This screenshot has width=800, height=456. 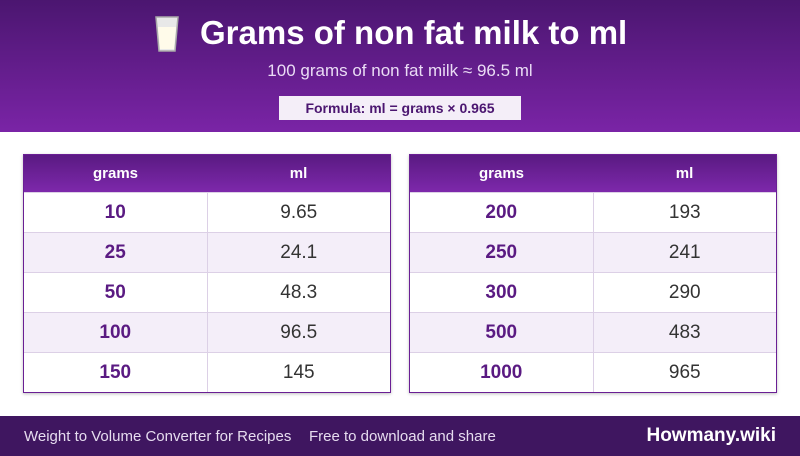 I want to click on table-cell: 100, so click(x=116, y=332).